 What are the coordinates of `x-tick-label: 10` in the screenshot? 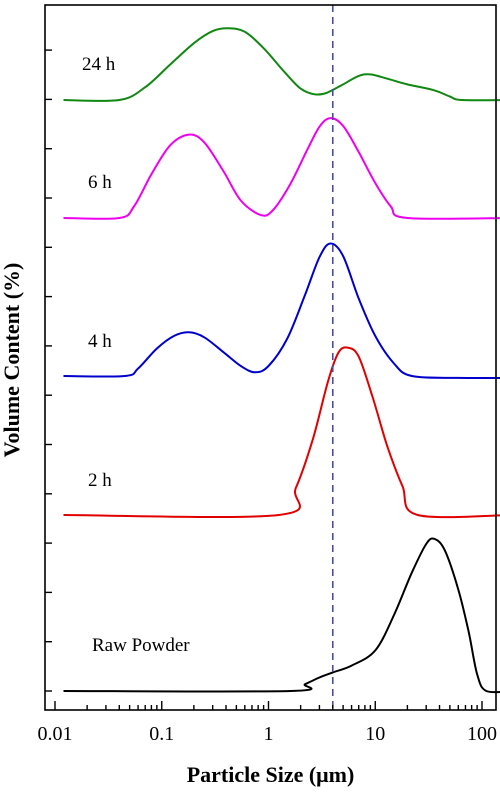 It's located at (375, 734).